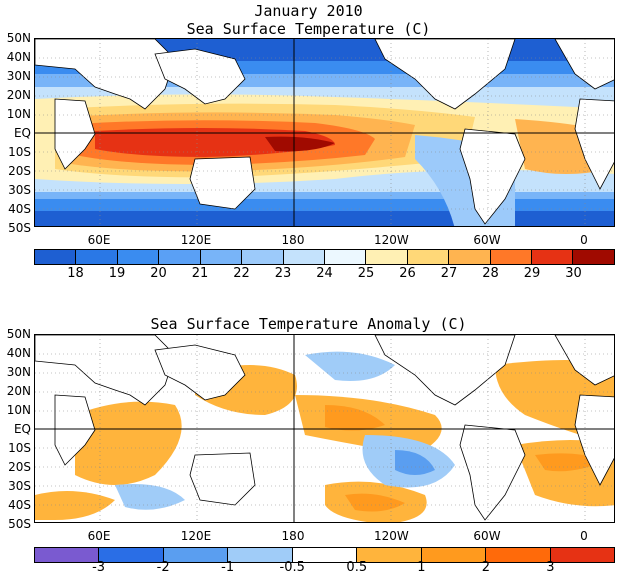 The width and height of the screenshot is (617, 575). What do you see at coordinates (324, 273) in the screenshot?
I see `colorbar-label: 24` at bounding box center [324, 273].